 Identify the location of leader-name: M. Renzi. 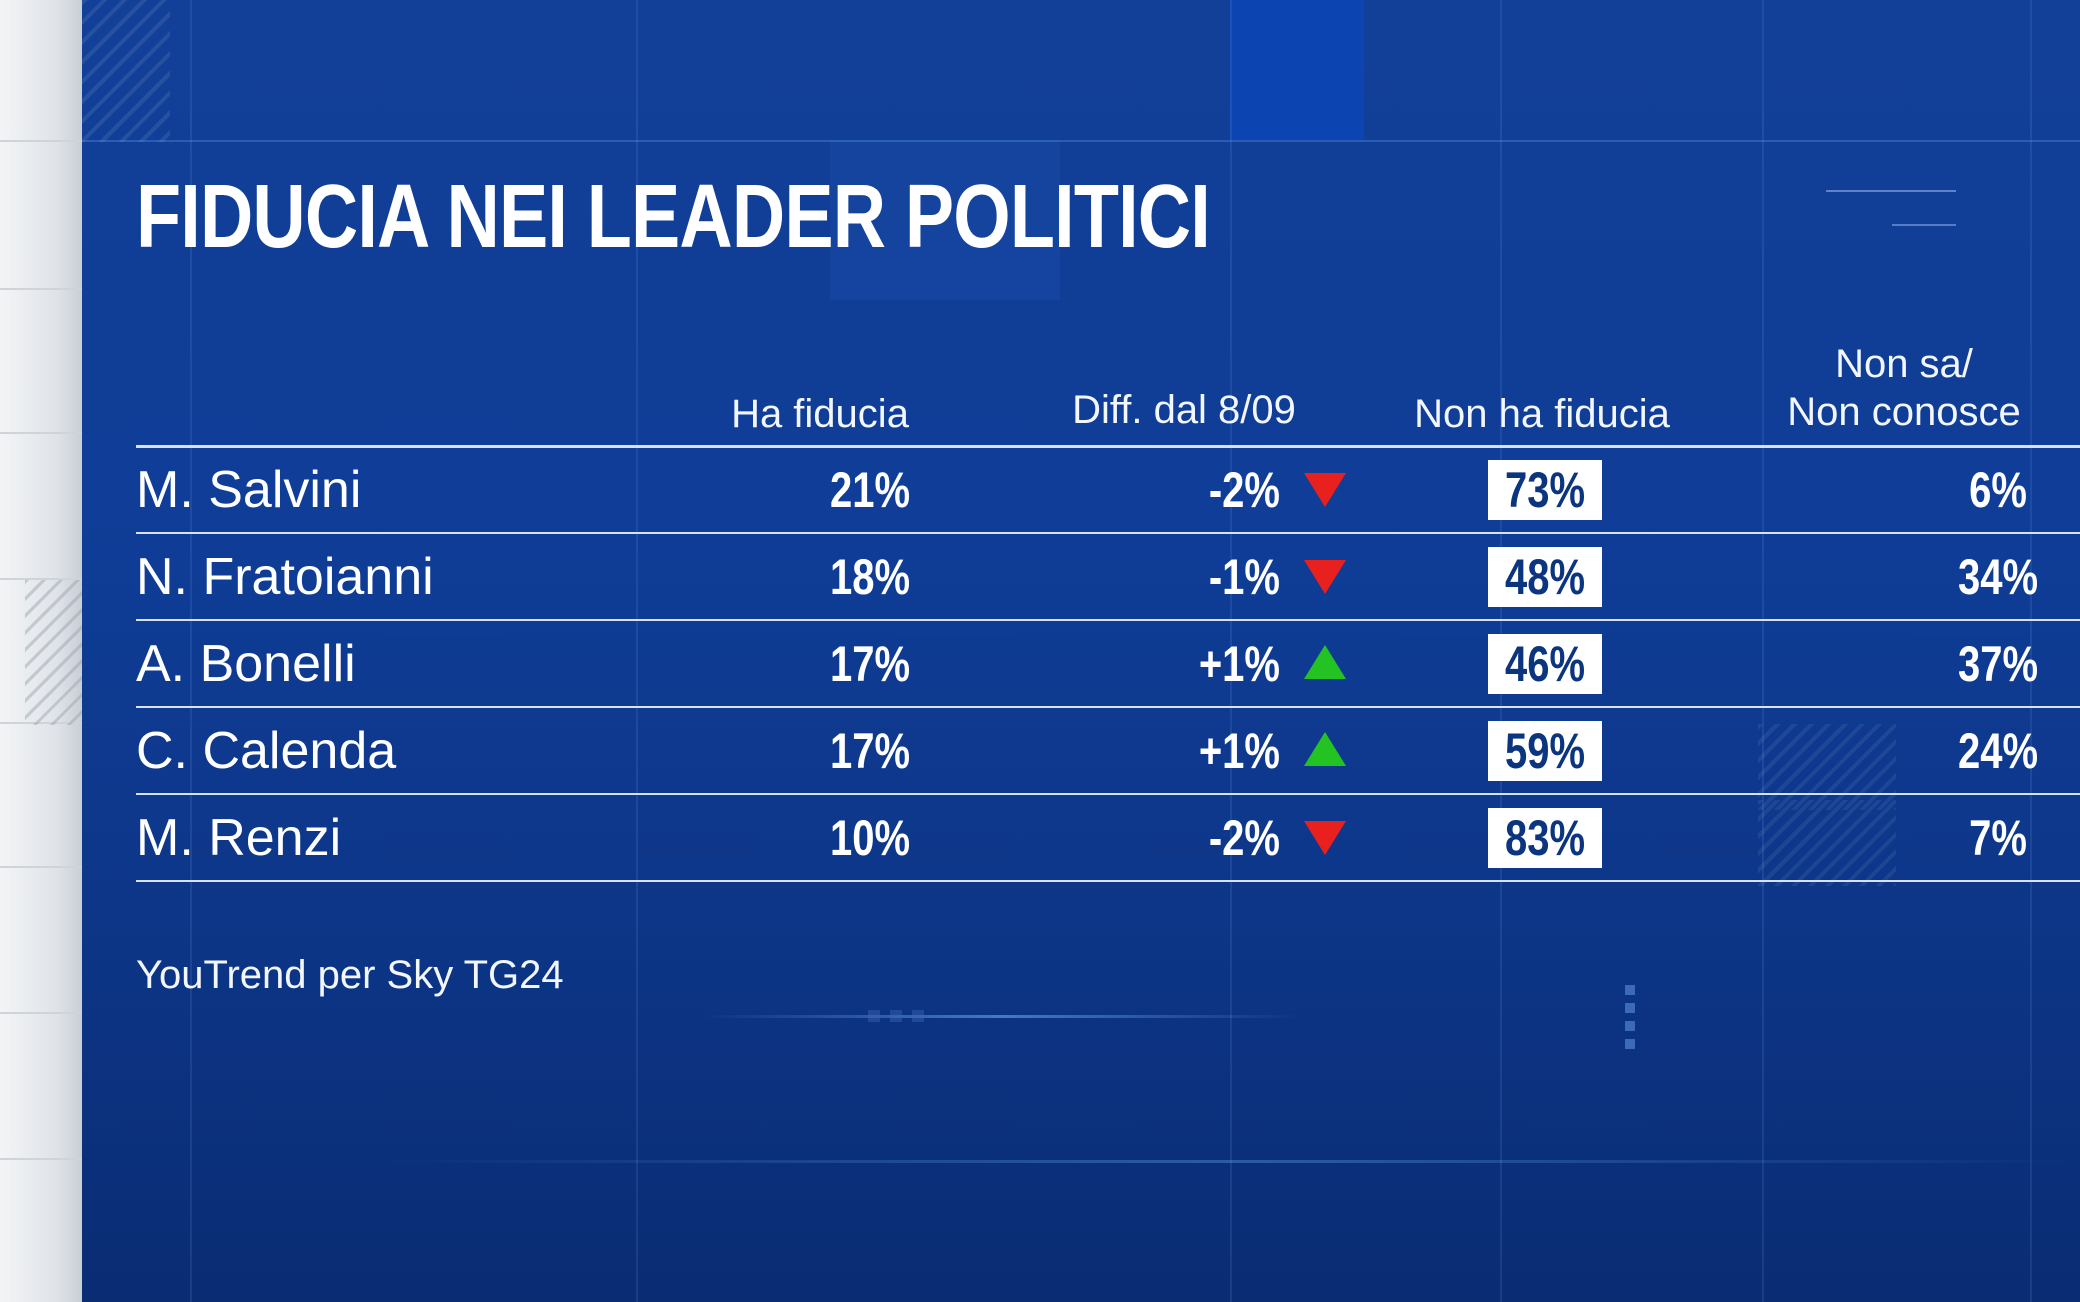
(239, 838).